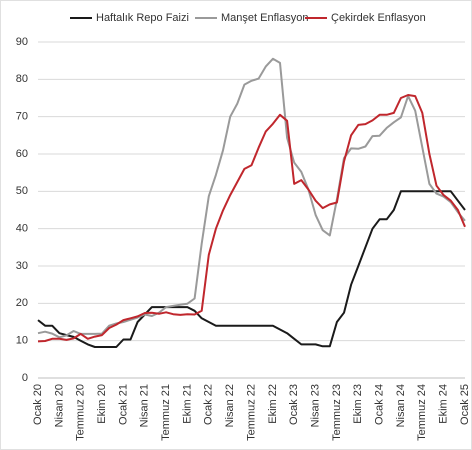 This screenshot has width=472, height=450. I want to click on legend-label: Çekirdek Enflasyon, so click(378, 18).